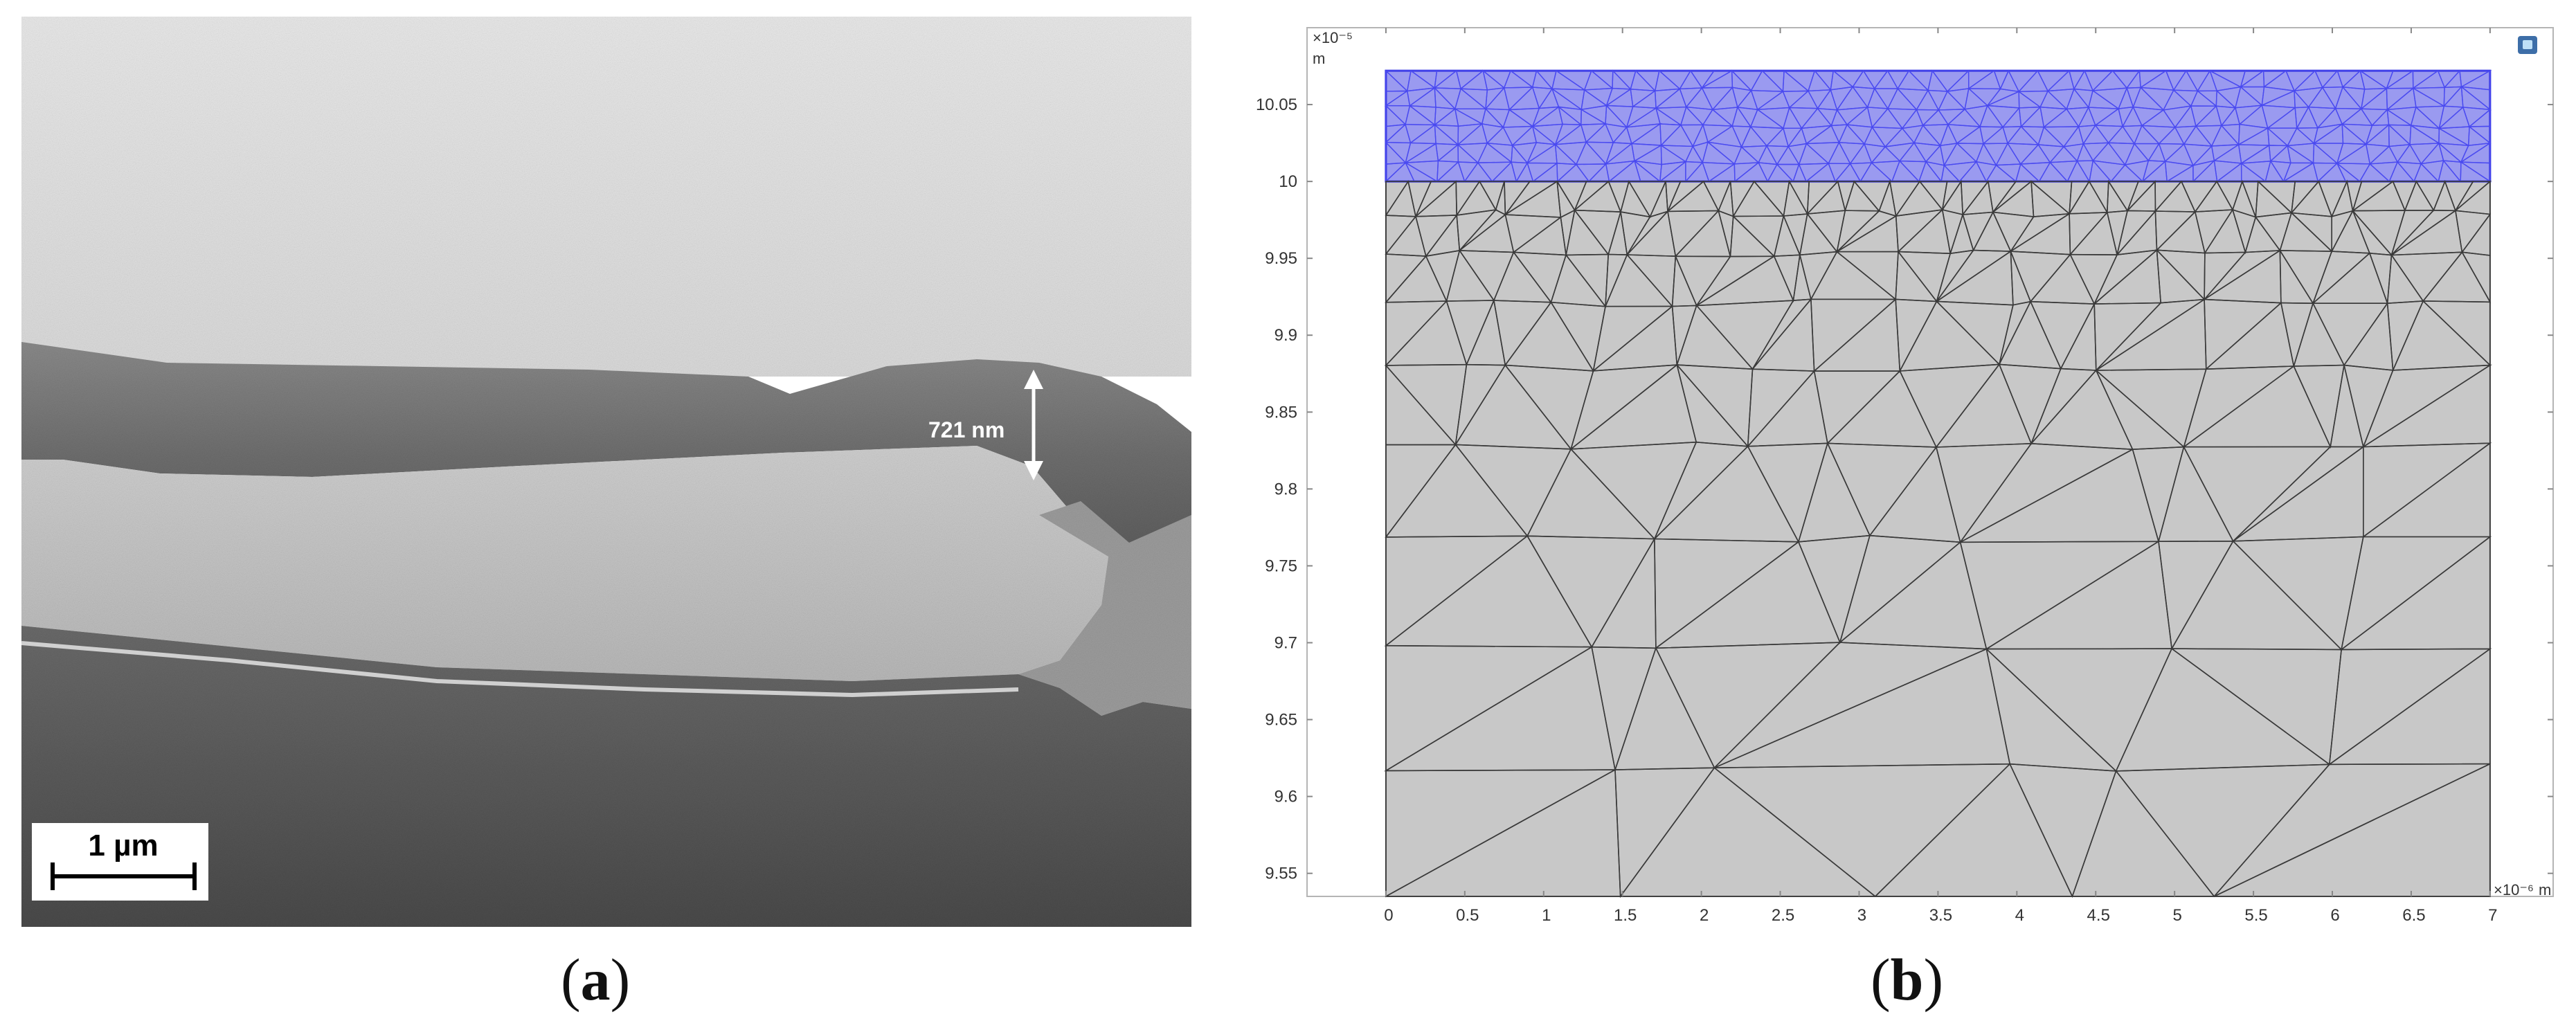 The height and width of the screenshot is (1021, 2576). I want to click on y-tick-label: 9.7, so click(1286, 642).